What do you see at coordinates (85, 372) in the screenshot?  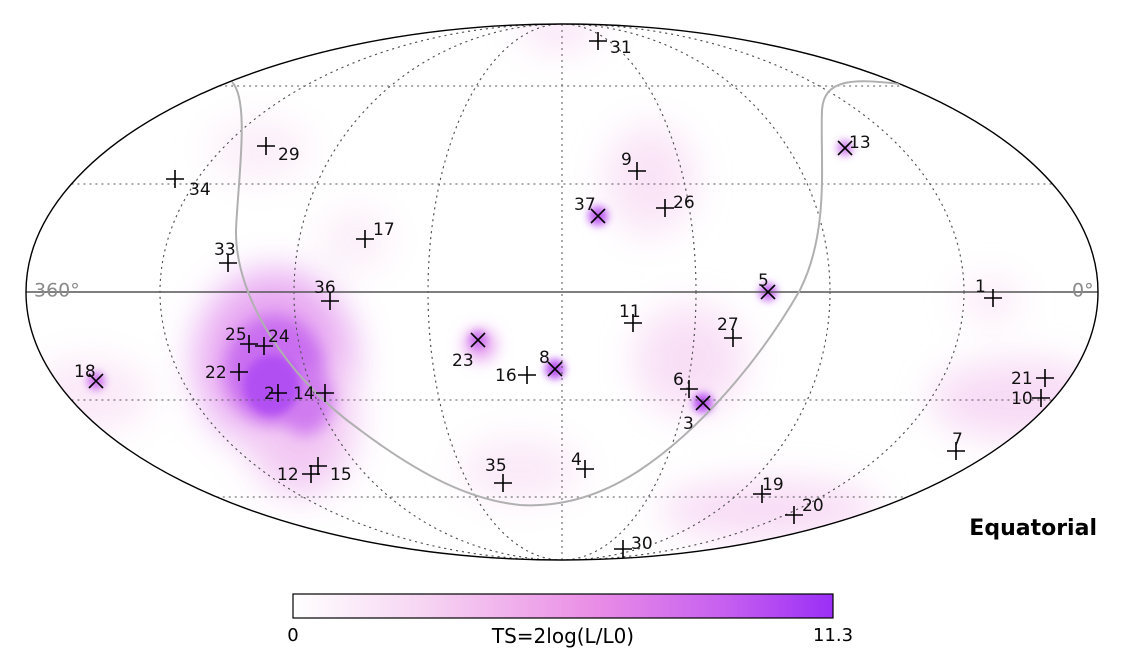 I see `source-label: 18` at bounding box center [85, 372].